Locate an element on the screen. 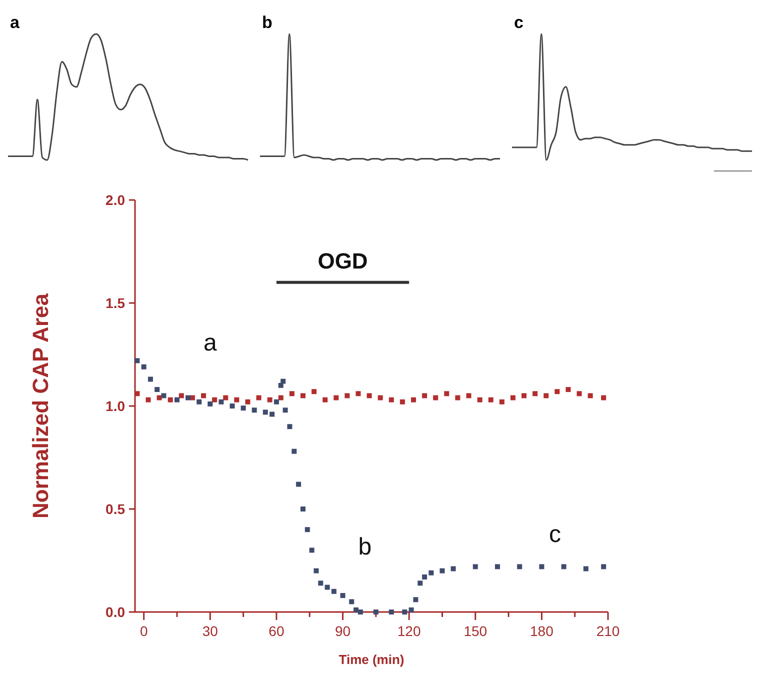 Image resolution: width=764 pixels, height=687 pixels. chart-title: a is located at coordinates (15, 22).